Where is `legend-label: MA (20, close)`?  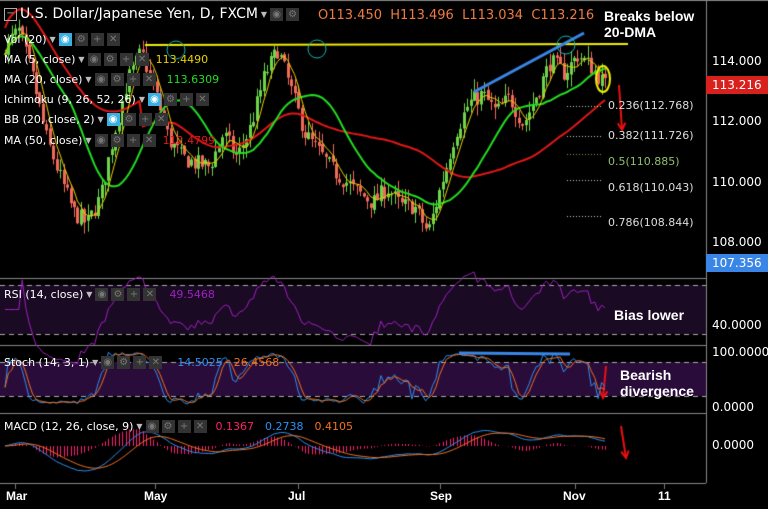
legend-label: MA (20, close) is located at coordinates (43, 79).